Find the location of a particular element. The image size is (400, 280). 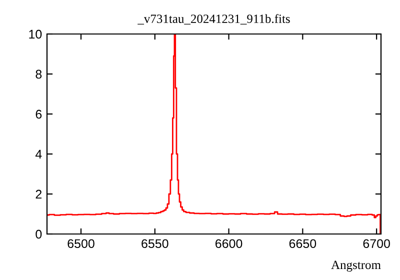

x-tick-label: 6550 is located at coordinates (155, 243).